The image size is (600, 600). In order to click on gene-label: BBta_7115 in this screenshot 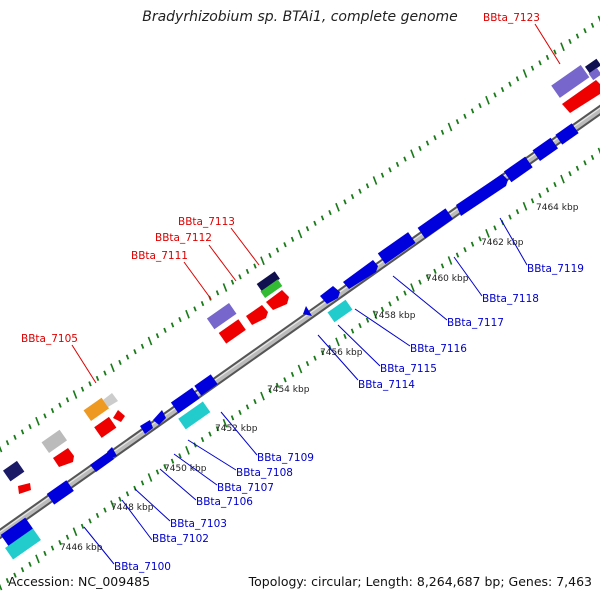, I will do `click(408, 369)`.